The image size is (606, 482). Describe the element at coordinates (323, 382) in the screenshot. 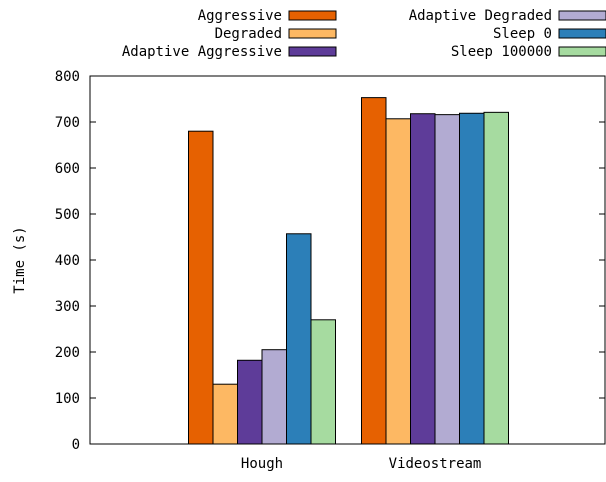

I see `bar-sleep-100000-hough` at that location.